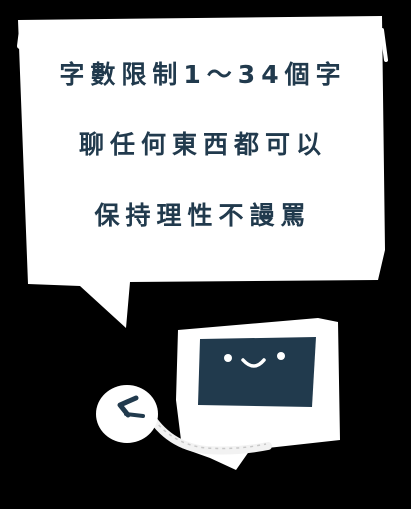 This screenshot has height=509, width=411. What do you see at coordinates (203, 74) in the screenshot?
I see `bubble-line-char-limit: 字數限制1～34個字` at bounding box center [203, 74].